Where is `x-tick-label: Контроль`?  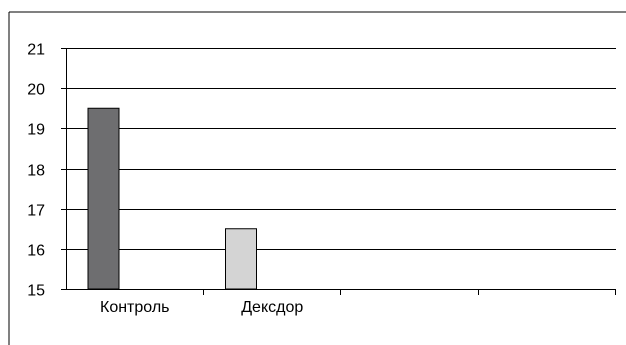
x-tick-label: Контроль is located at coordinates (135, 307).